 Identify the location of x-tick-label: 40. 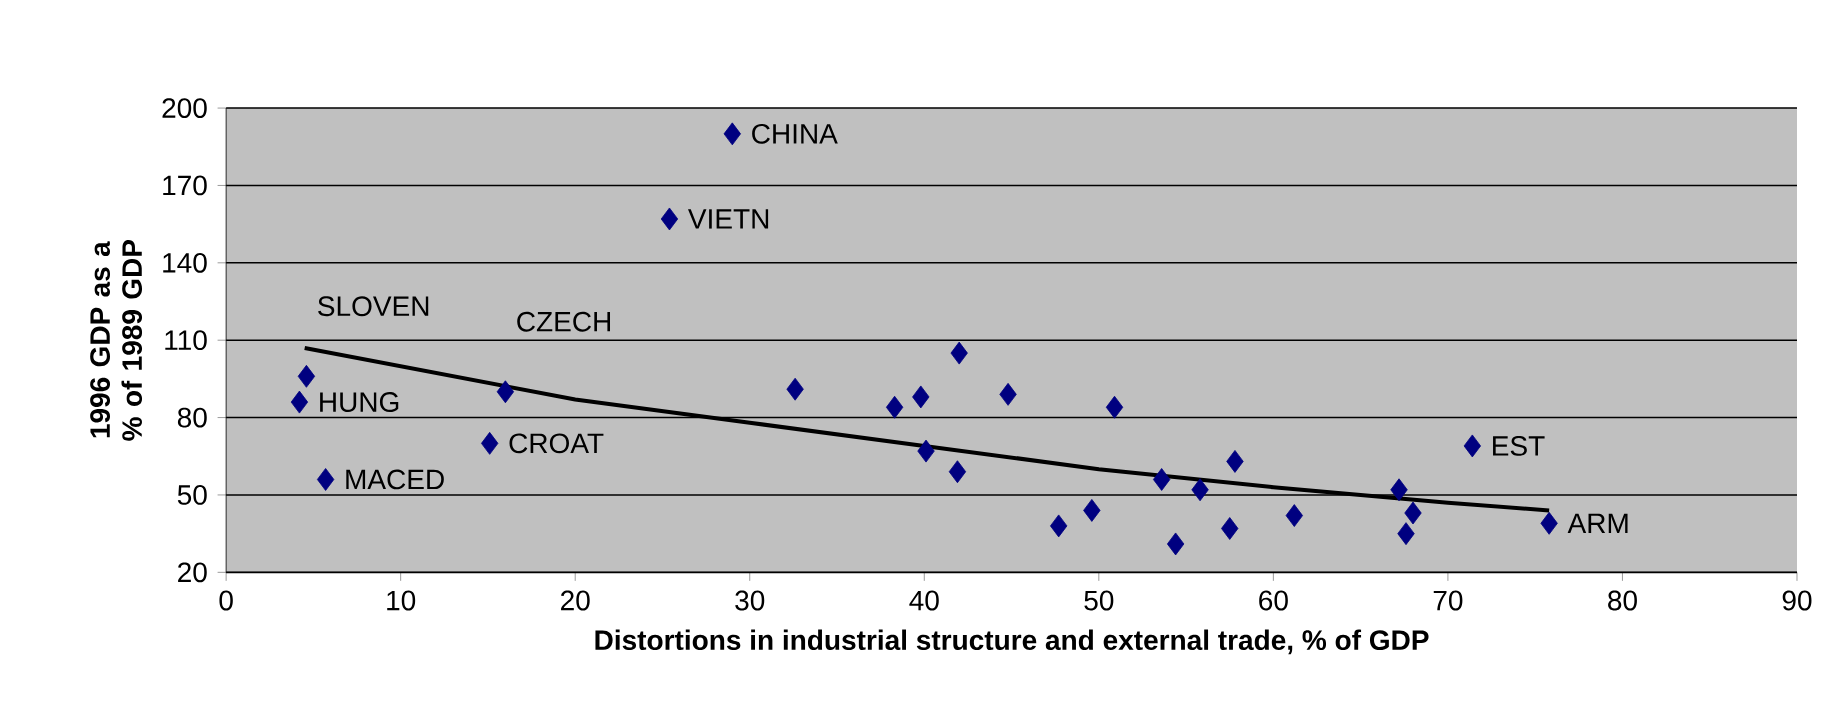
(924, 600).